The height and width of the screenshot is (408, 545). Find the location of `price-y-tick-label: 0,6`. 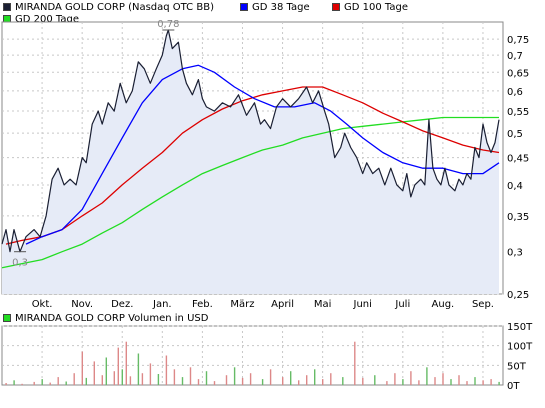

price-y-tick-label: 0,6 is located at coordinates (515, 92).